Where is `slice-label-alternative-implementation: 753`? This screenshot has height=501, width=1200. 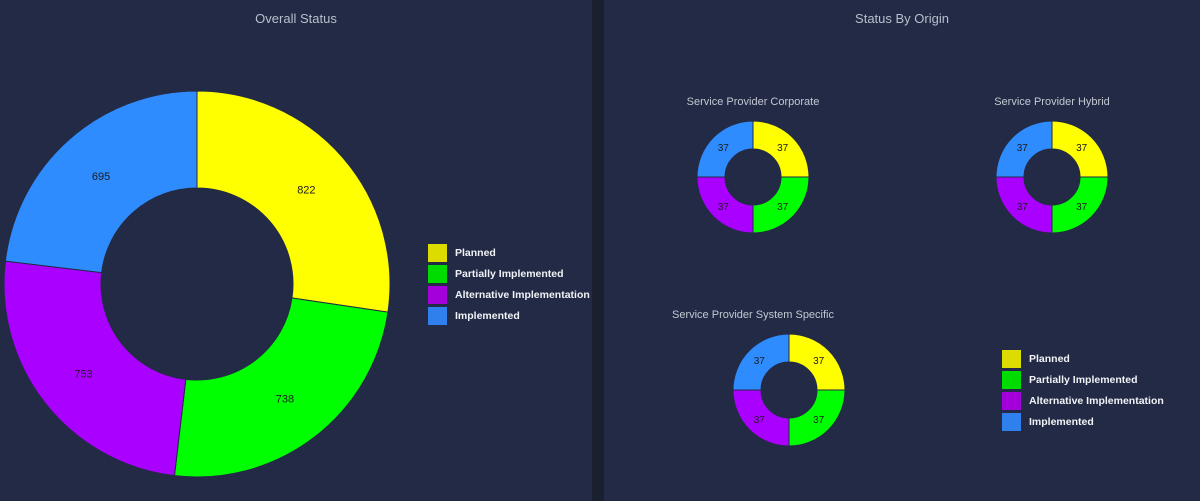
slice-label-alternative-implementation: 753 is located at coordinates (83, 374).